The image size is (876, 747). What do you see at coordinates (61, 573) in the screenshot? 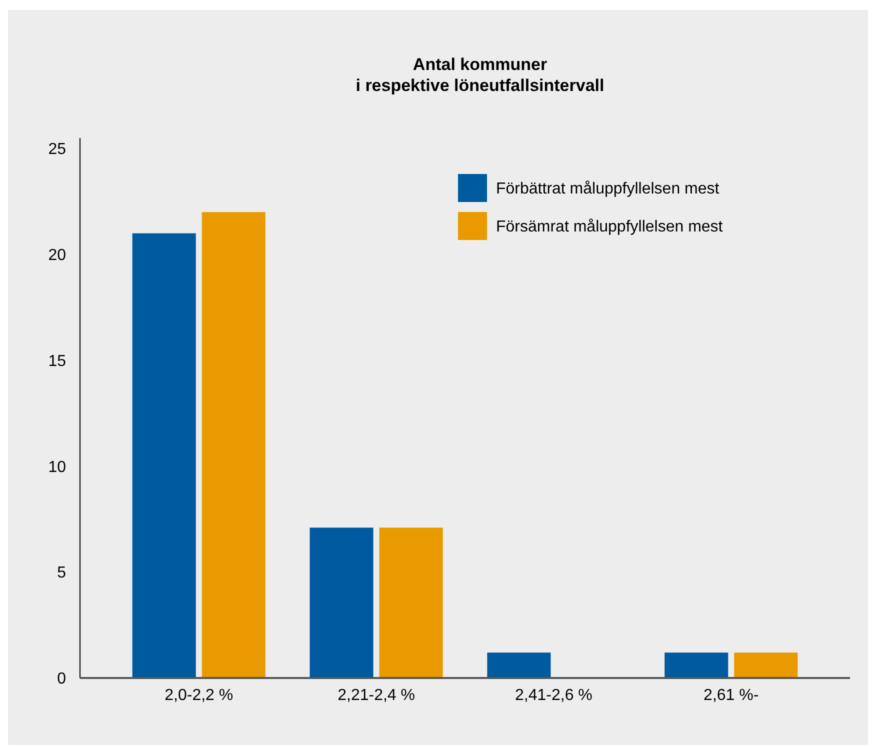
I see `y-tick-label: 5` at bounding box center [61, 573].